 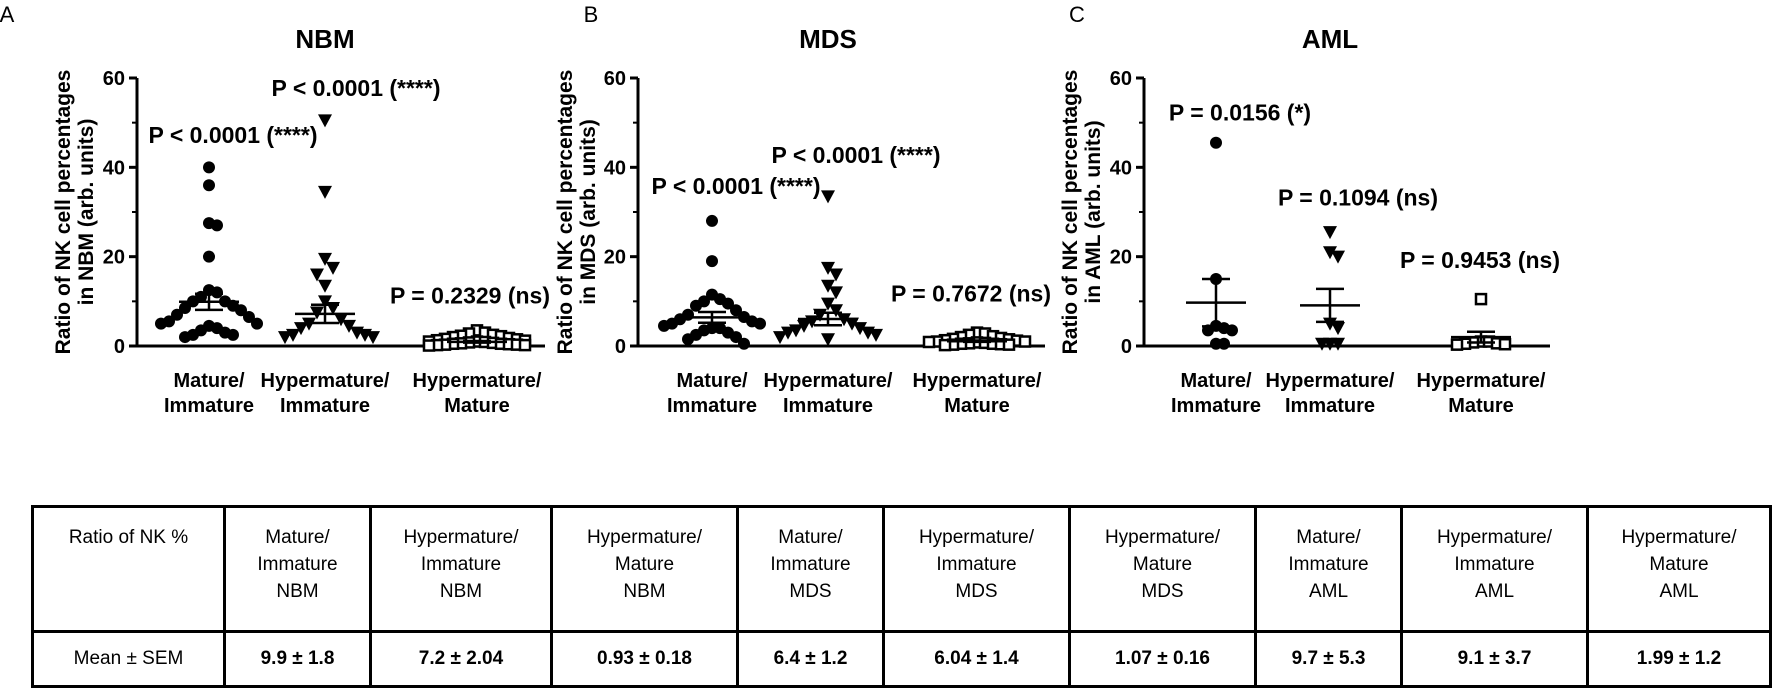 I want to click on table-header-cell: Mature/Immature AML, so click(x=1328, y=569).